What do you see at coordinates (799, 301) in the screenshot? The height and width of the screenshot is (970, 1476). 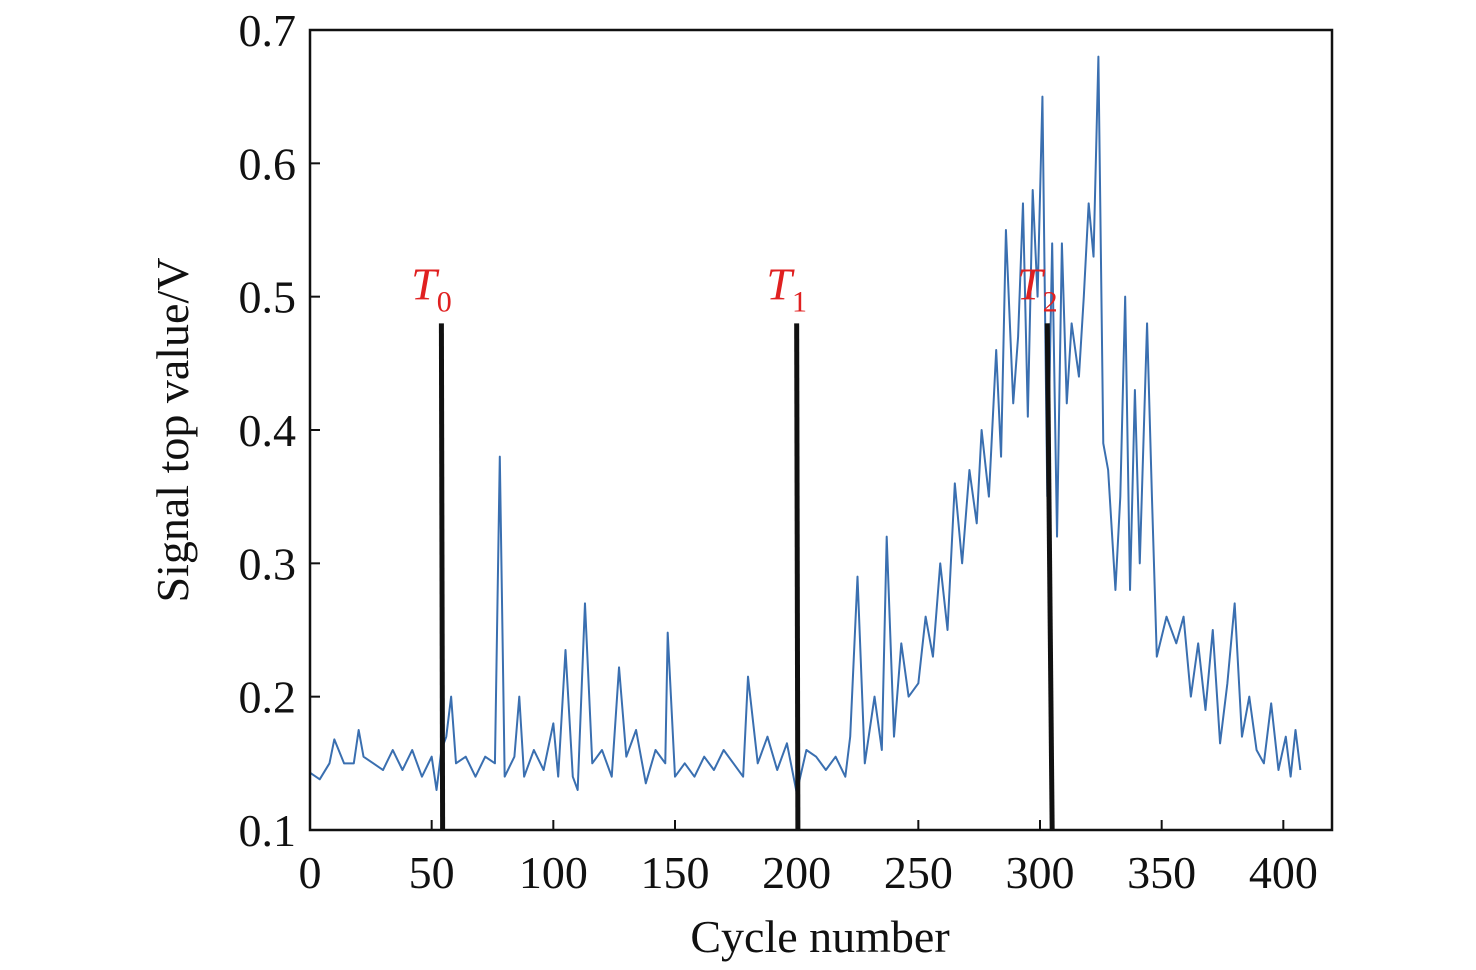 I see `marker-subscript: 1` at bounding box center [799, 301].